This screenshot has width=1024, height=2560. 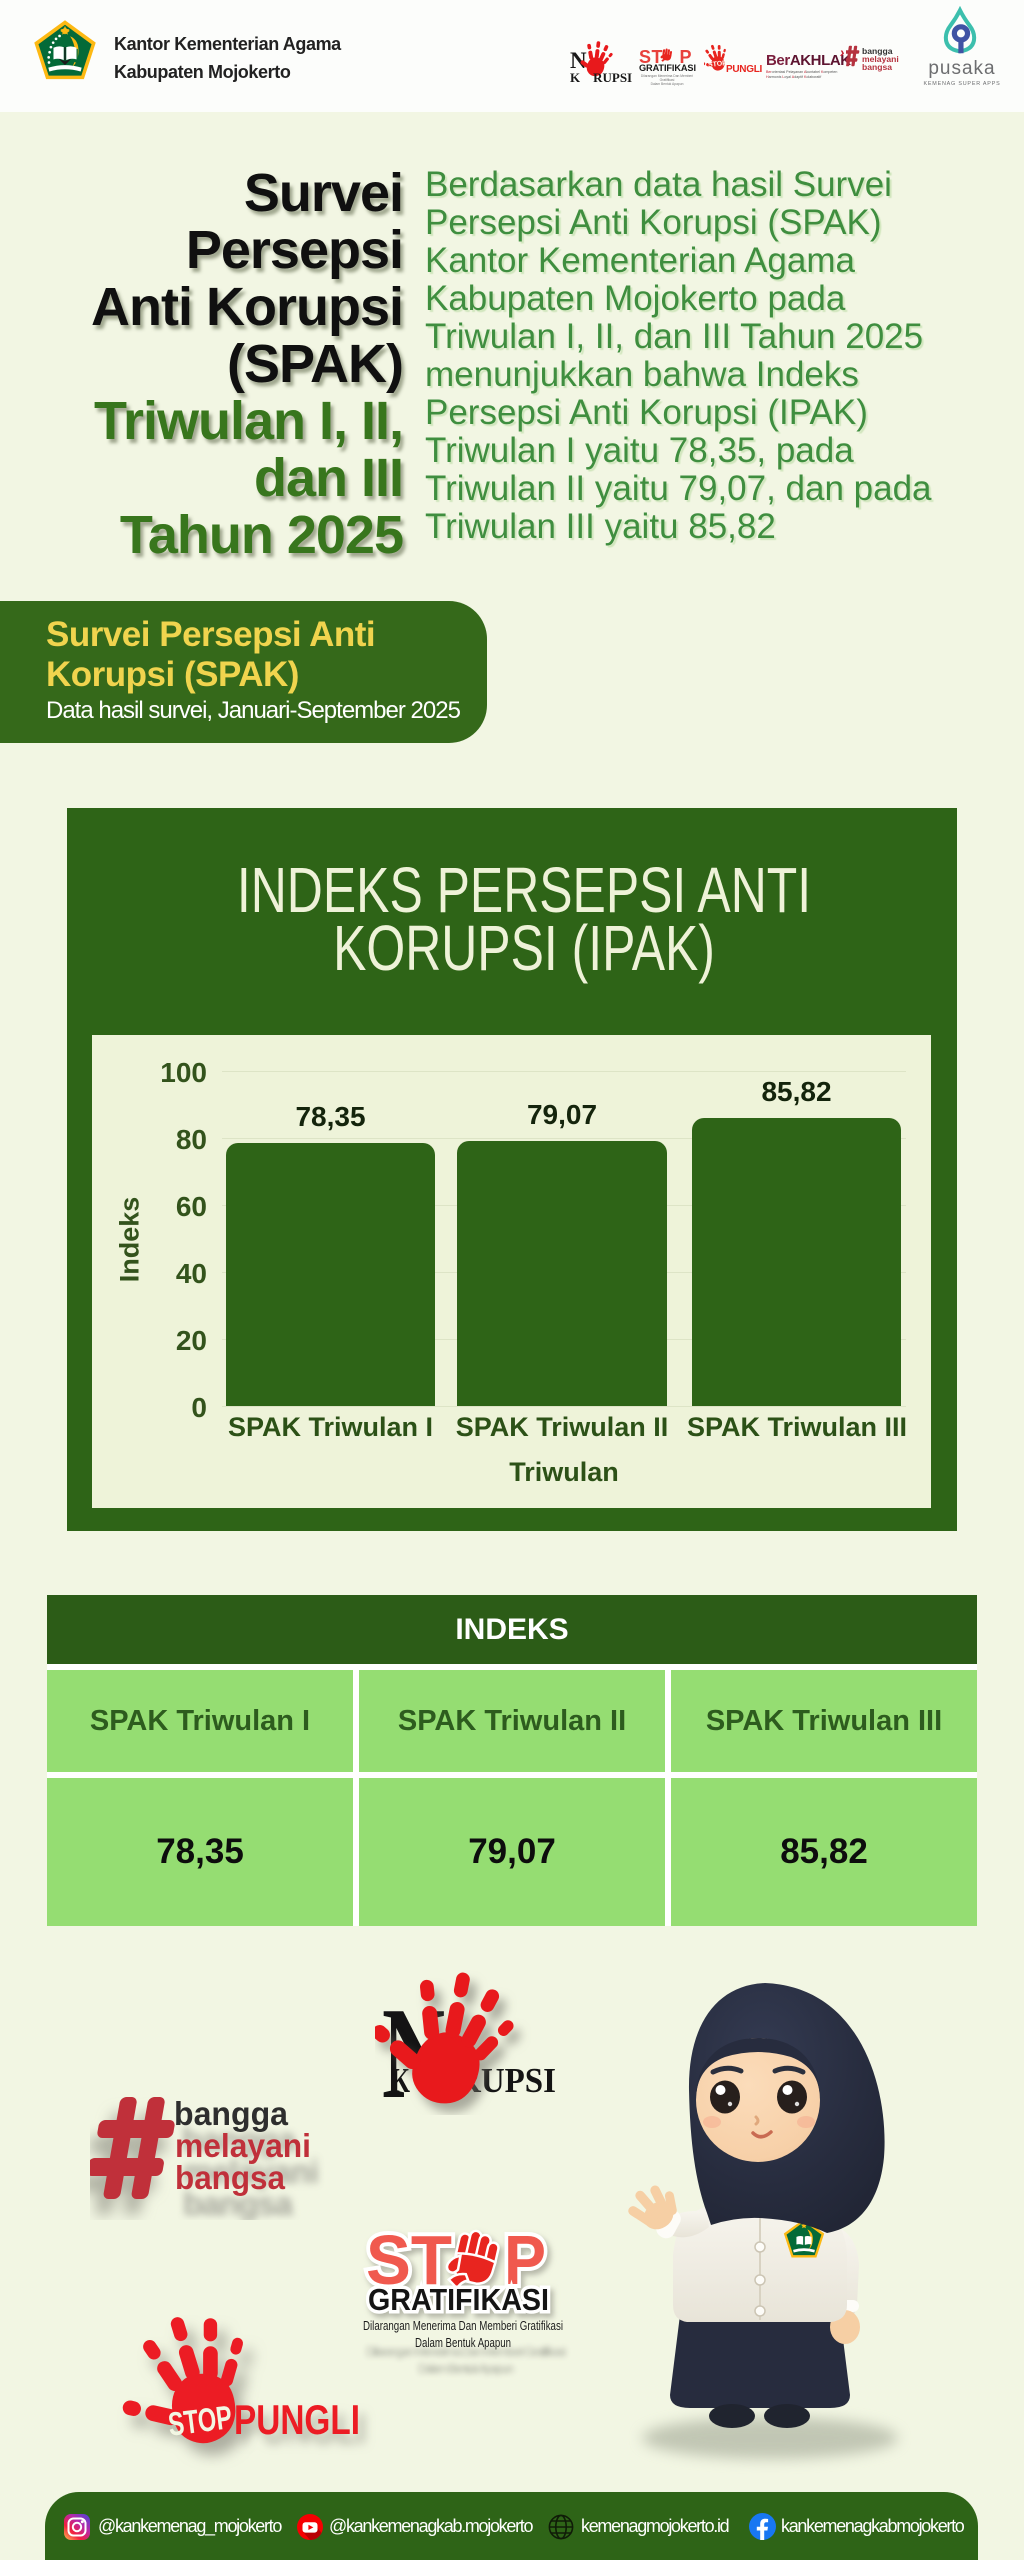 I want to click on svg-text: ST, so click(x=409, y=2260).